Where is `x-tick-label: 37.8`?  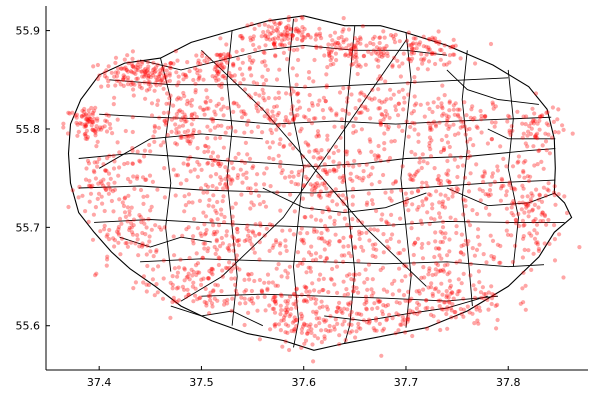 x-tick-label: 37.8 is located at coordinates (508, 382).